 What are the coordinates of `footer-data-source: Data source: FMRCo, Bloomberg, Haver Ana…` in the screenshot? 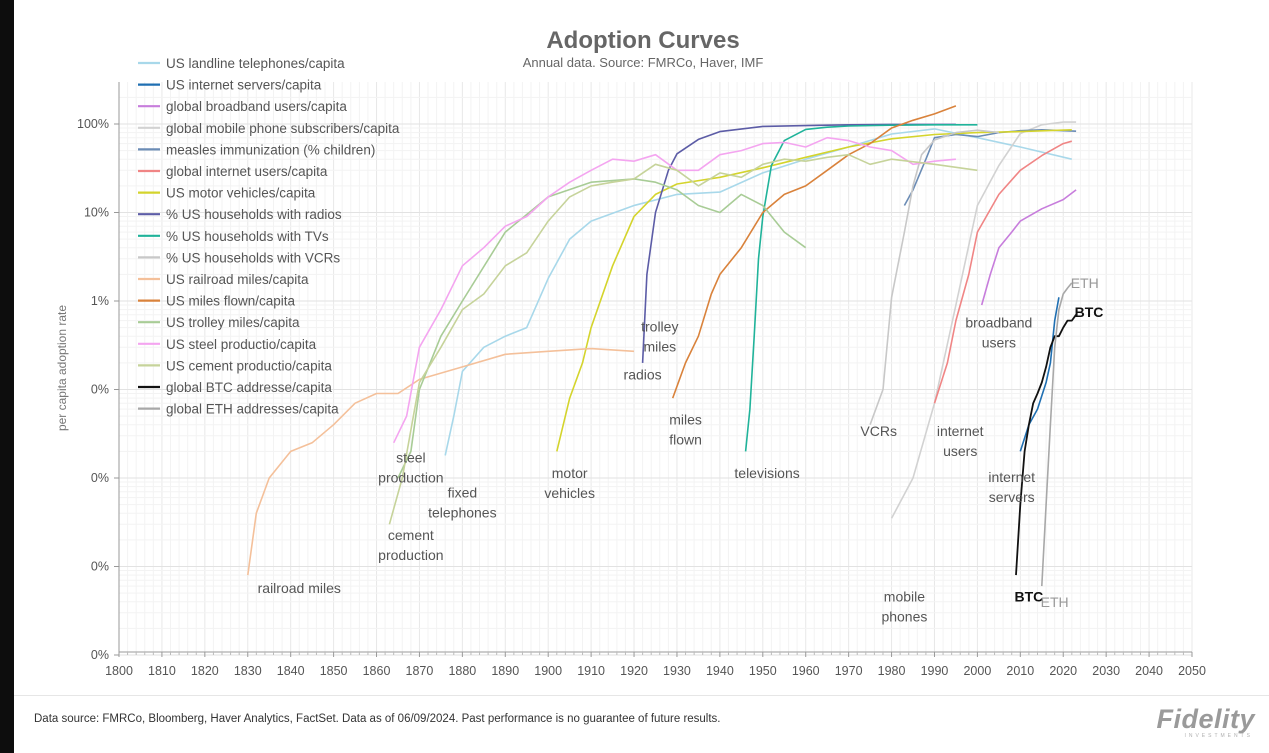 It's located at (377, 719).